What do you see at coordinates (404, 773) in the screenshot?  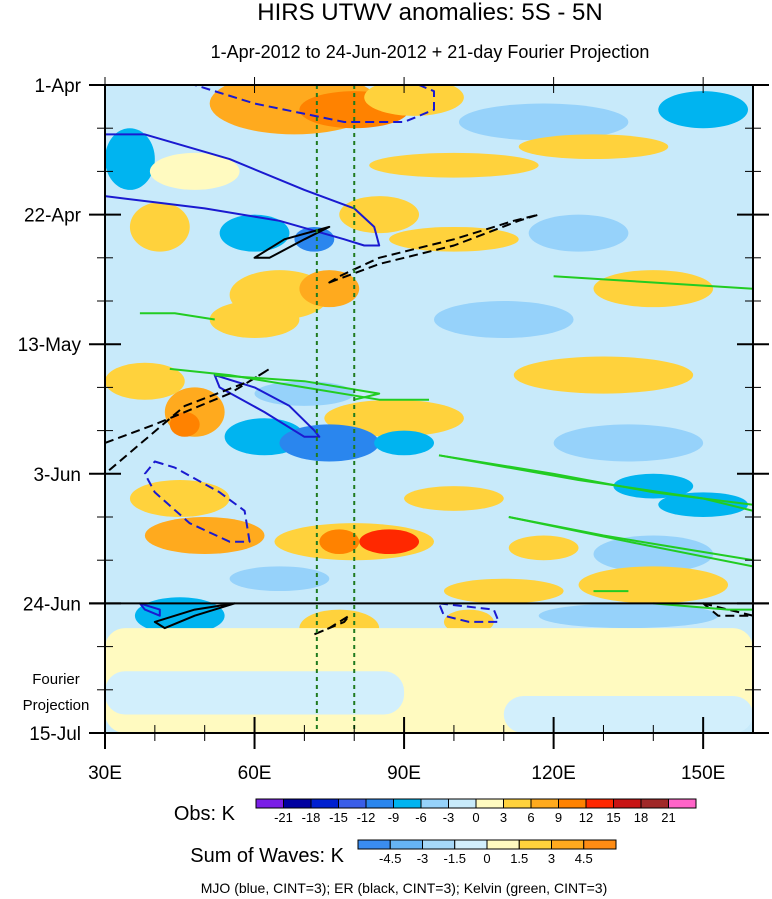 I see `x-tick-label: 90E` at bounding box center [404, 773].